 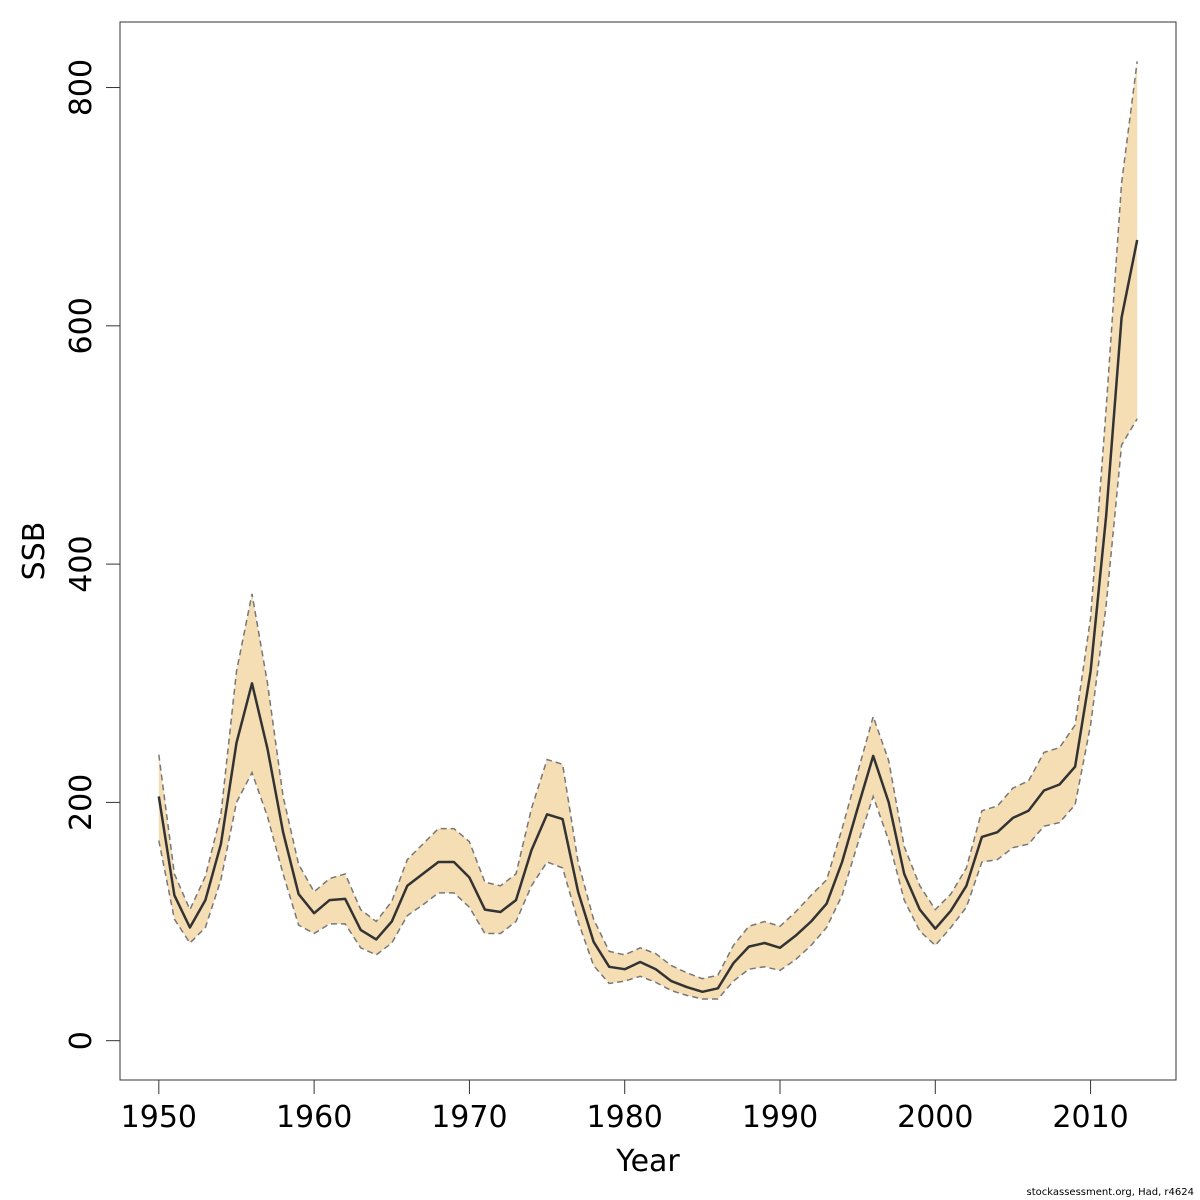 I want to click on x-axis-title: Year, so click(x=647, y=1161).